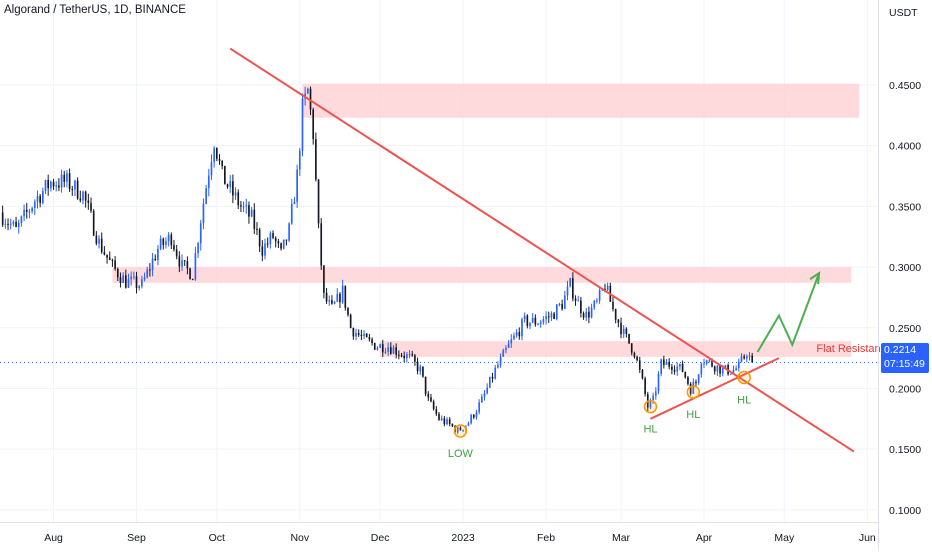  I want to click on price-tick-label: 0.4000, so click(905, 147).